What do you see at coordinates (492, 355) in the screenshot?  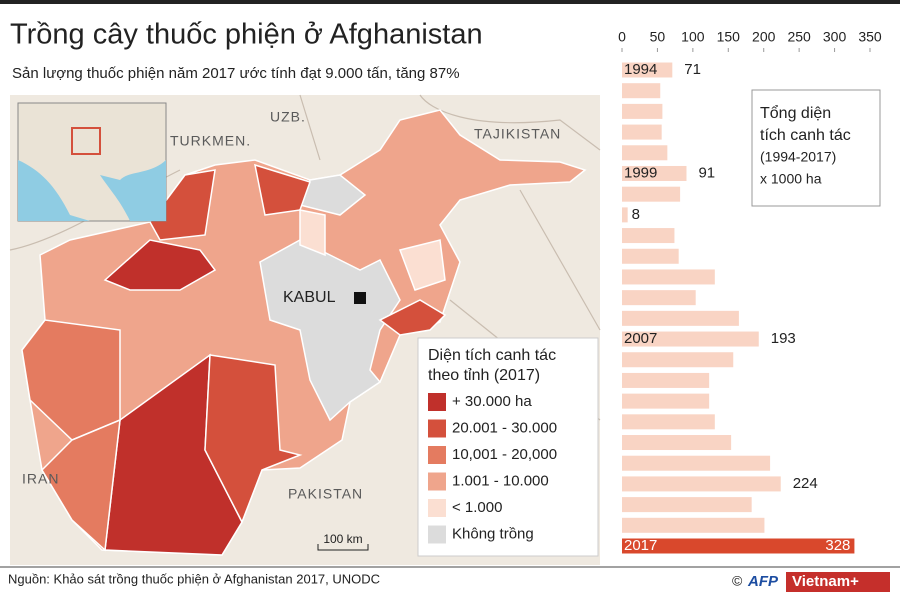 I see `legend-title: Diện tích canh tác` at bounding box center [492, 355].